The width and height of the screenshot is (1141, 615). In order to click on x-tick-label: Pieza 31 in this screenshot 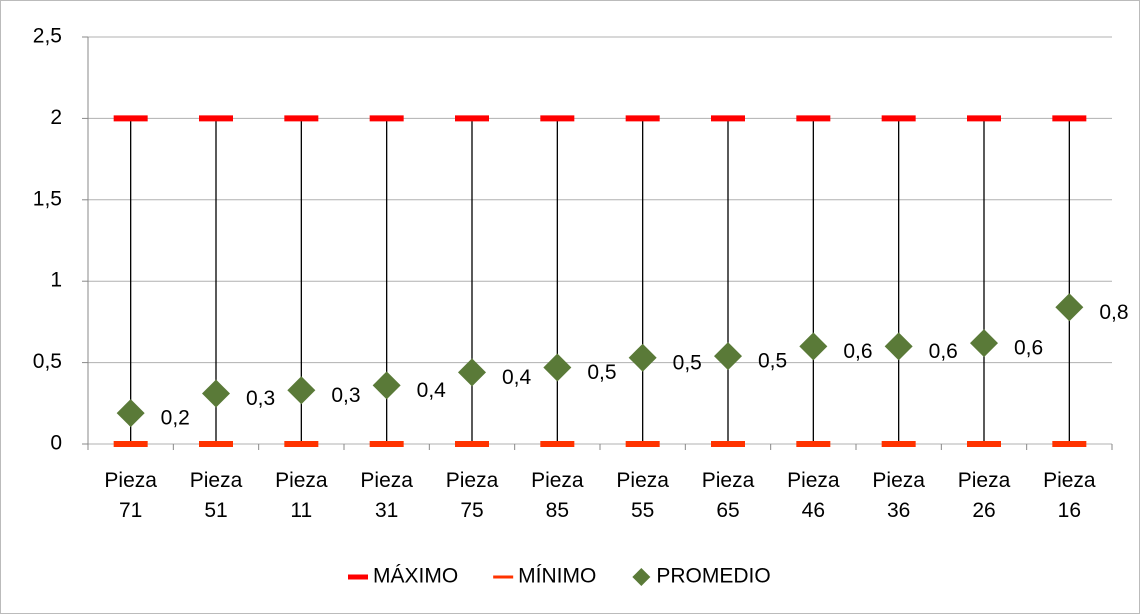, I will do `click(386, 495)`.